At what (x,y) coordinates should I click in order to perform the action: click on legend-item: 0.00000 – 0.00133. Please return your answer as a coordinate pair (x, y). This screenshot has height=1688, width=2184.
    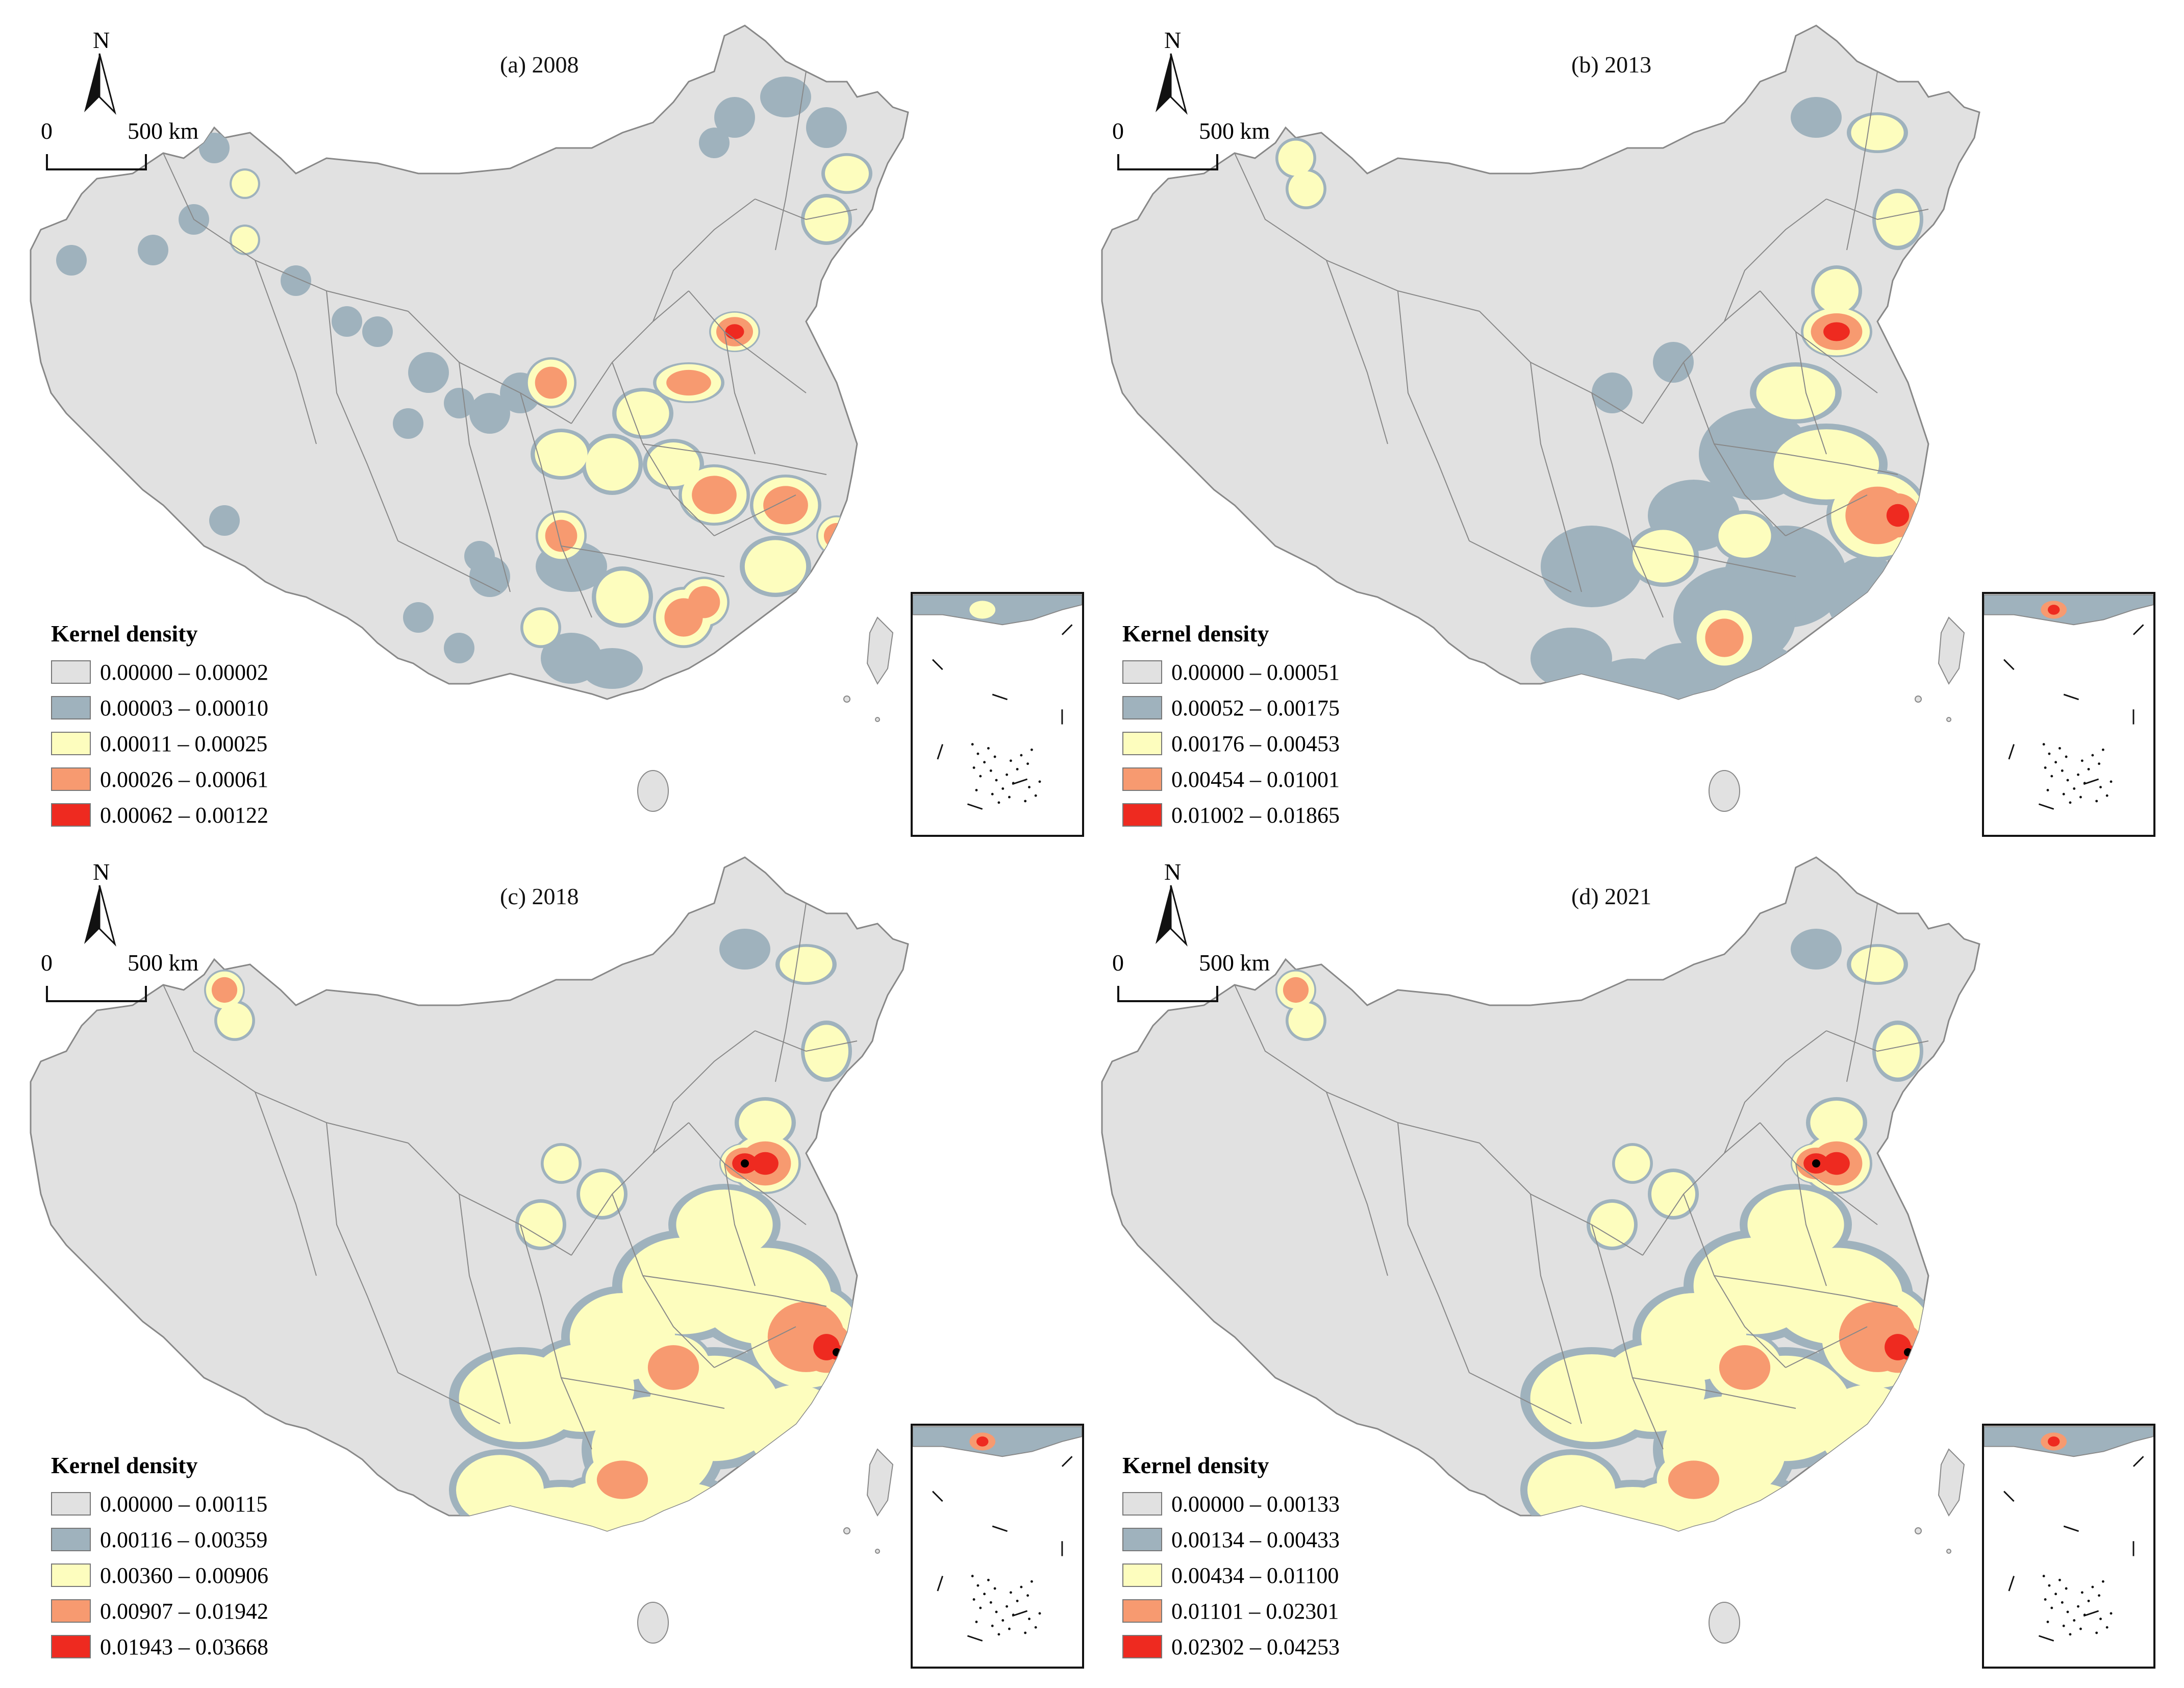
    Looking at the image, I should click on (1275, 1504).